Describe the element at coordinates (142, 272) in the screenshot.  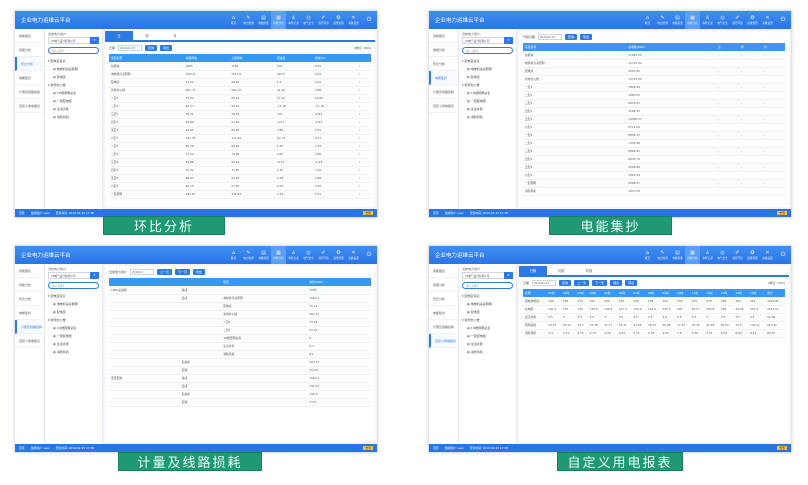
I see `date-input: 2019-02` at that location.